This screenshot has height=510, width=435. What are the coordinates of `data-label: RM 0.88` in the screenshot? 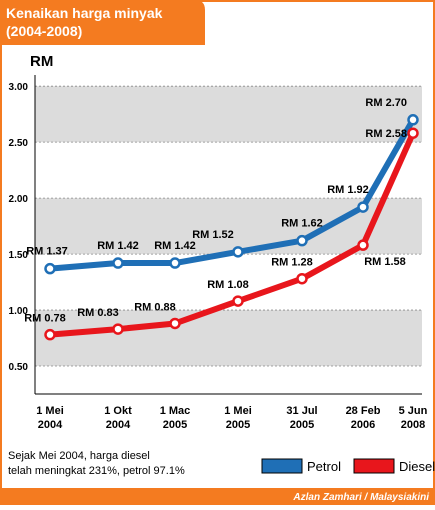 It's located at (155, 307).